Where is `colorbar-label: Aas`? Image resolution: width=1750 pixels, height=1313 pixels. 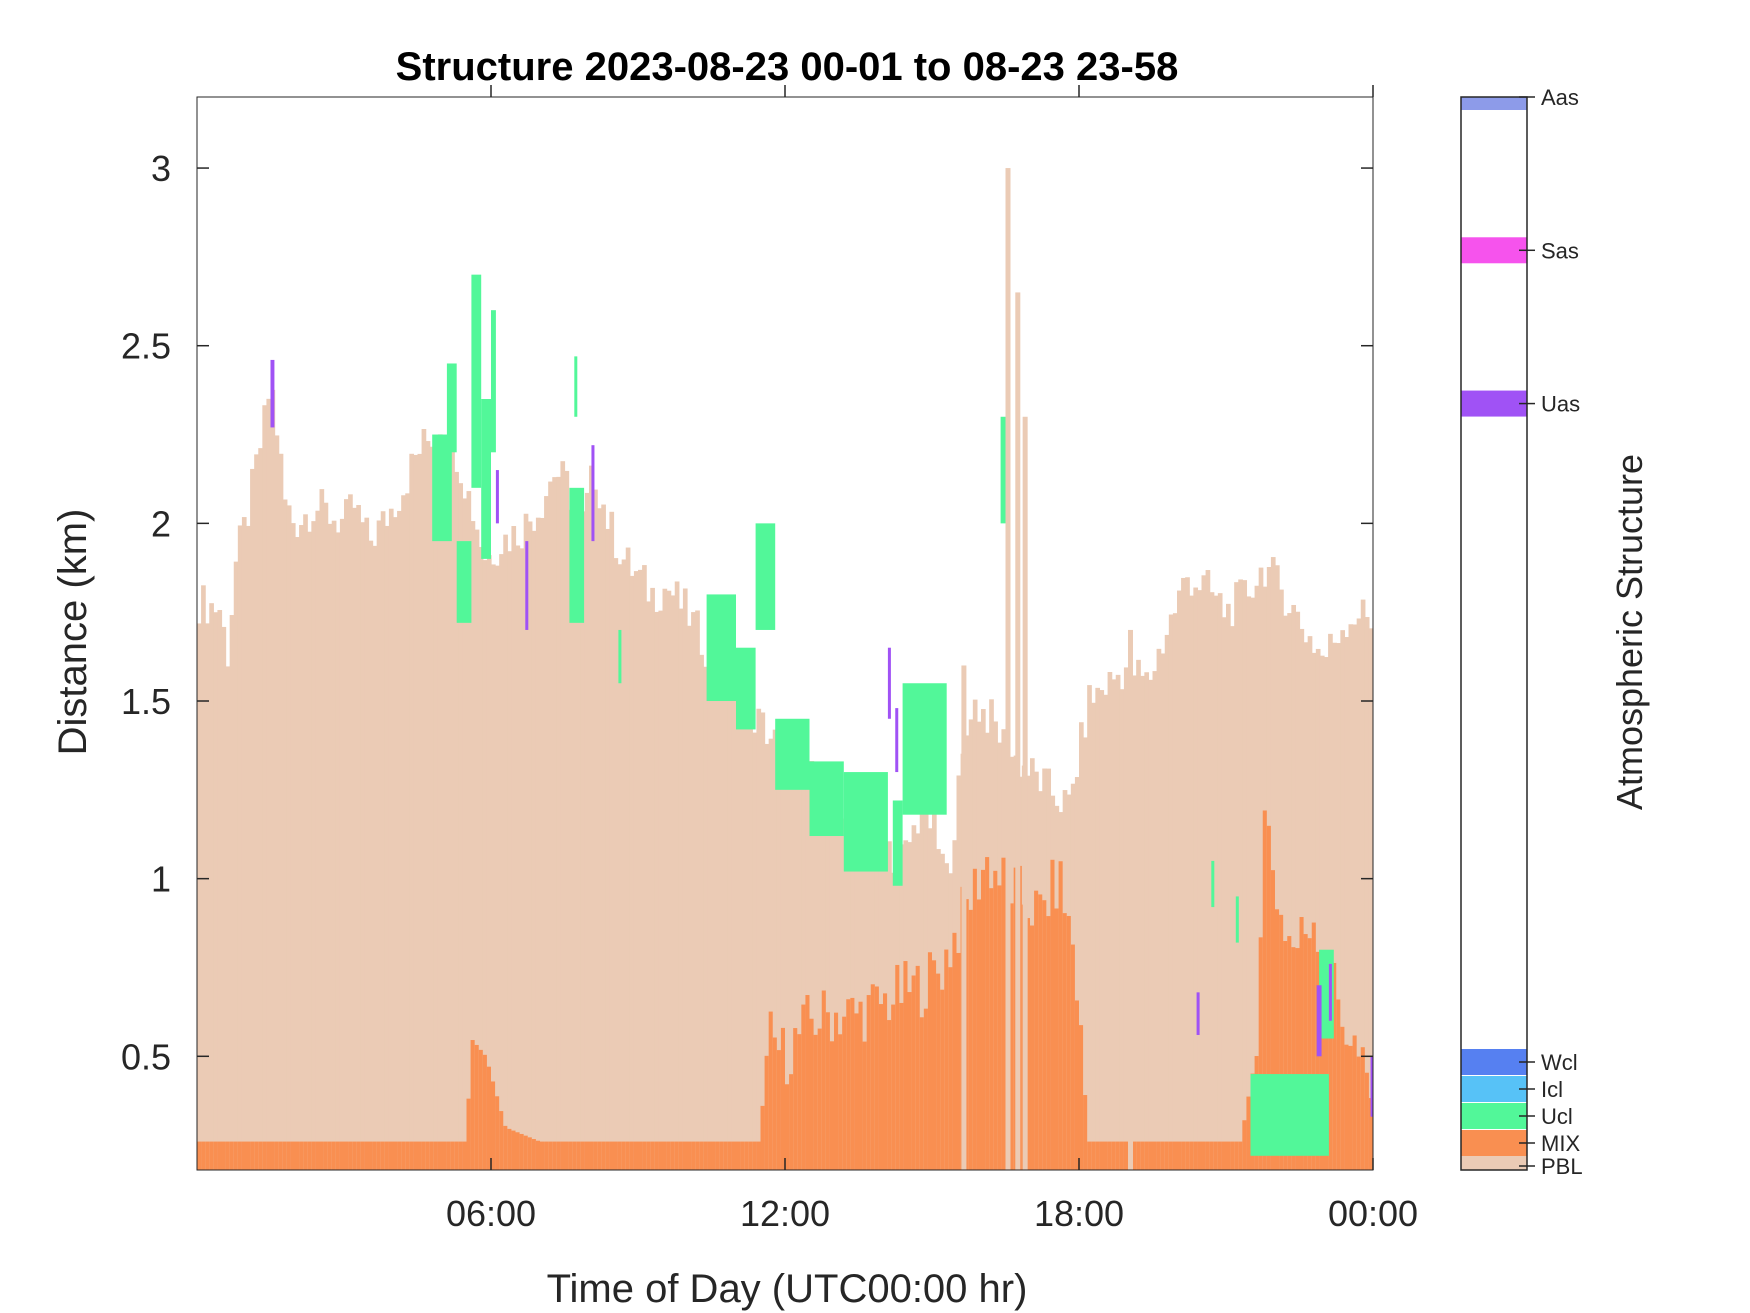 colorbar-label: Aas is located at coordinates (1560, 97).